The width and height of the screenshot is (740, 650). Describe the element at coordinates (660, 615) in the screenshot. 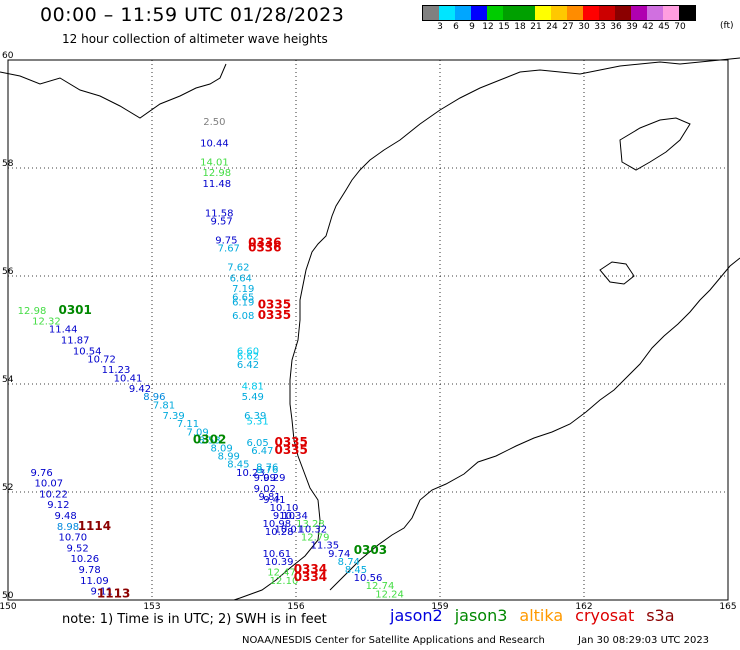

I see `satellite-name: s3a` at that location.